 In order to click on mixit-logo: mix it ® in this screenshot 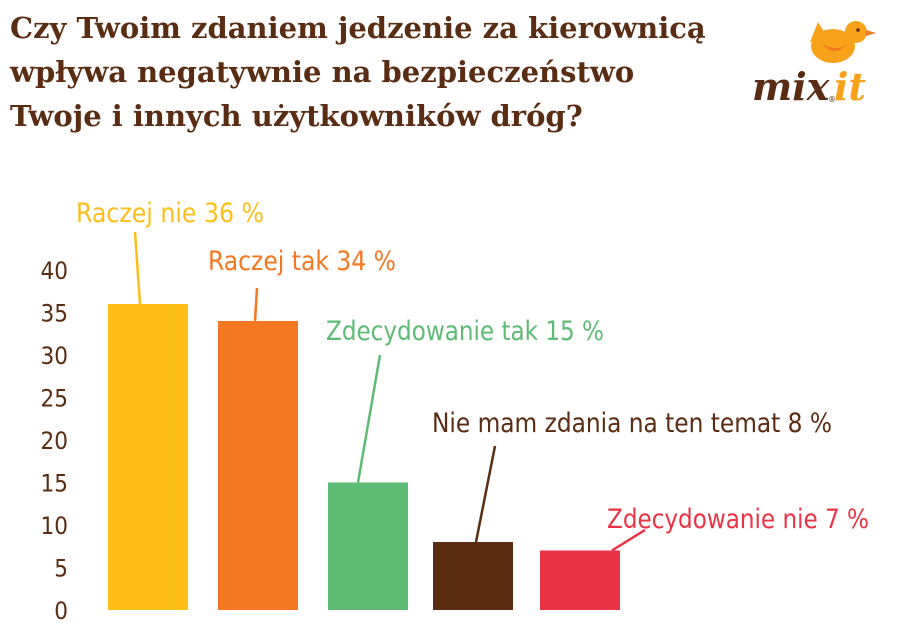, I will do `click(814, 65)`.